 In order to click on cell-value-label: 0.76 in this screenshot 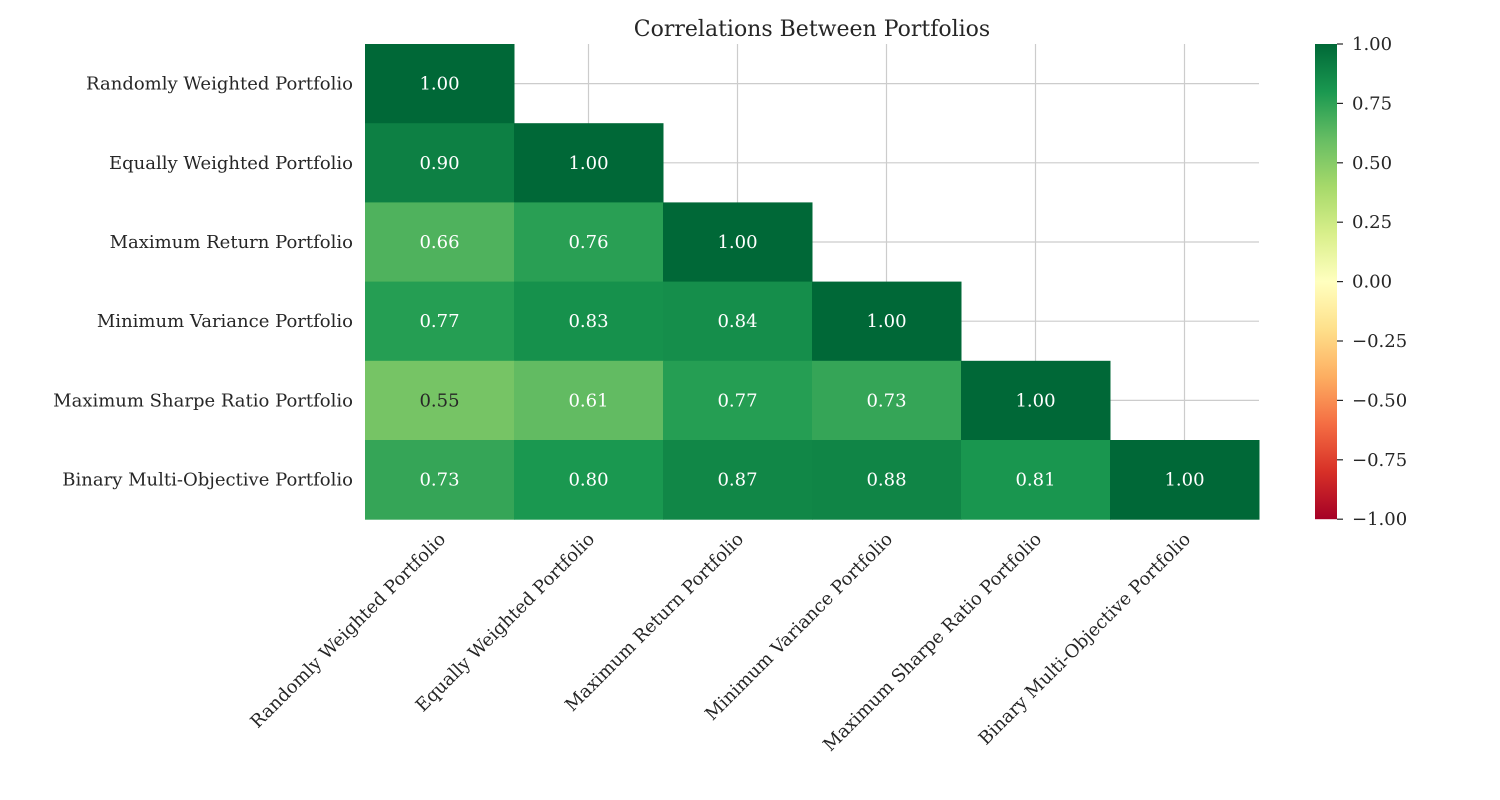, I will do `click(588, 242)`.